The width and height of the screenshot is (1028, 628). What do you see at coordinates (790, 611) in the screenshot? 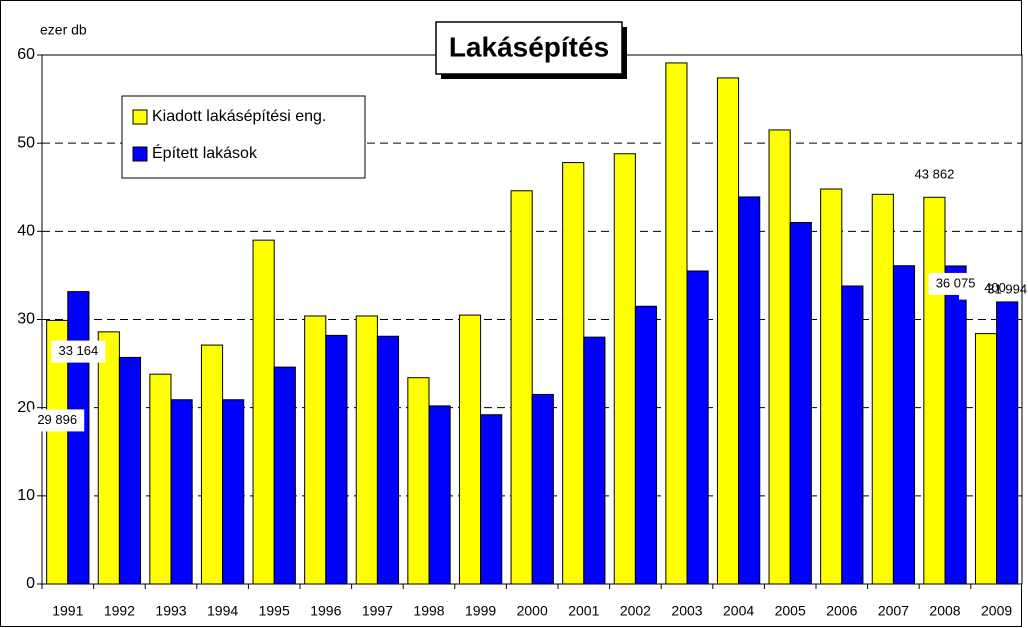
I see `x-tick-label: 2005` at bounding box center [790, 611].